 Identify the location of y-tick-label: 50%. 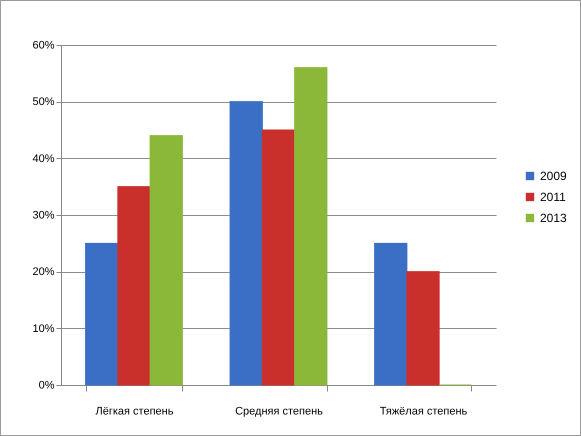
(43, 102).